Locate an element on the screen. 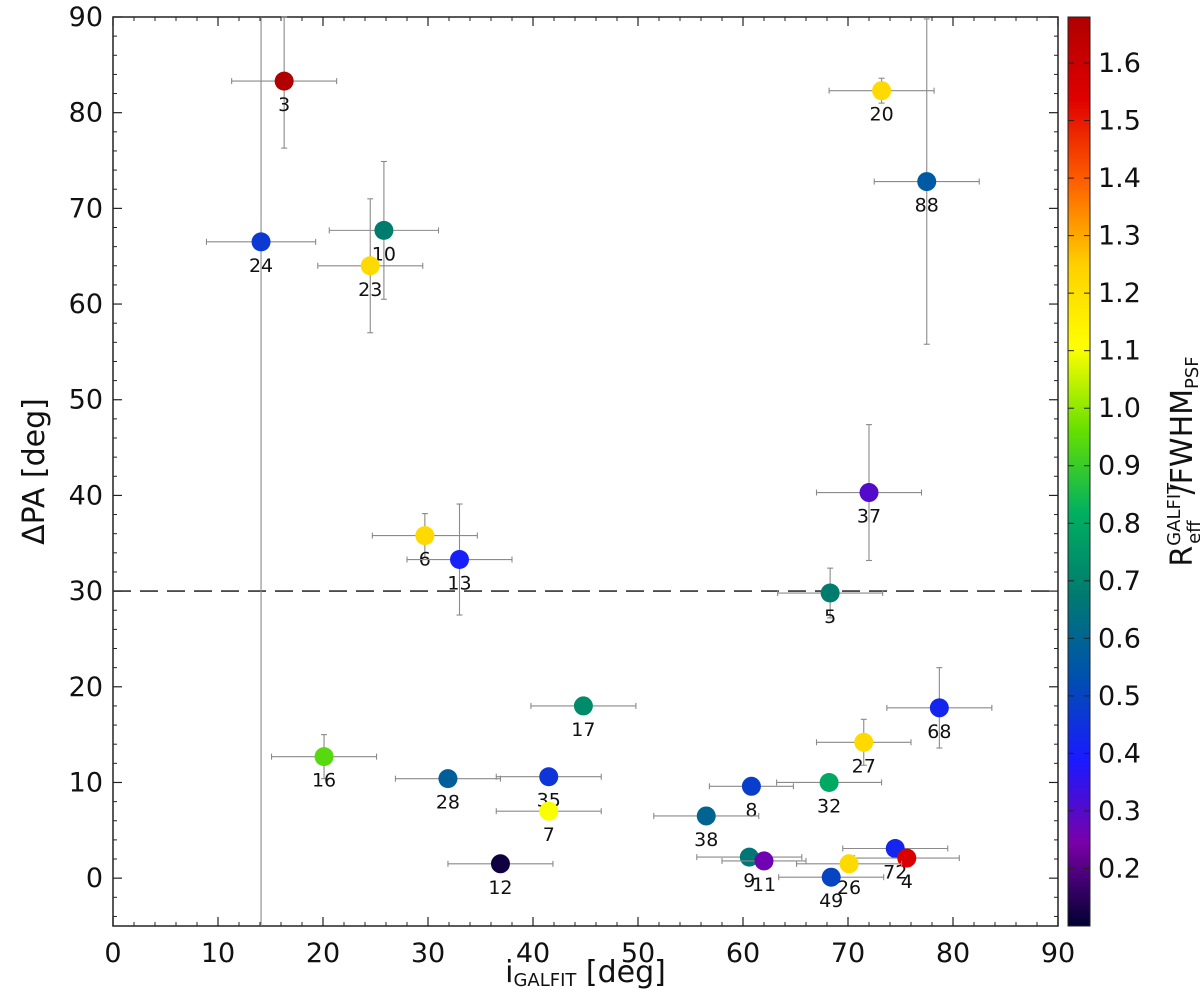 This screenshot has width=1200, height=994. colorbar-tick-label: 0.5 is located at coordinates (1119, 696).